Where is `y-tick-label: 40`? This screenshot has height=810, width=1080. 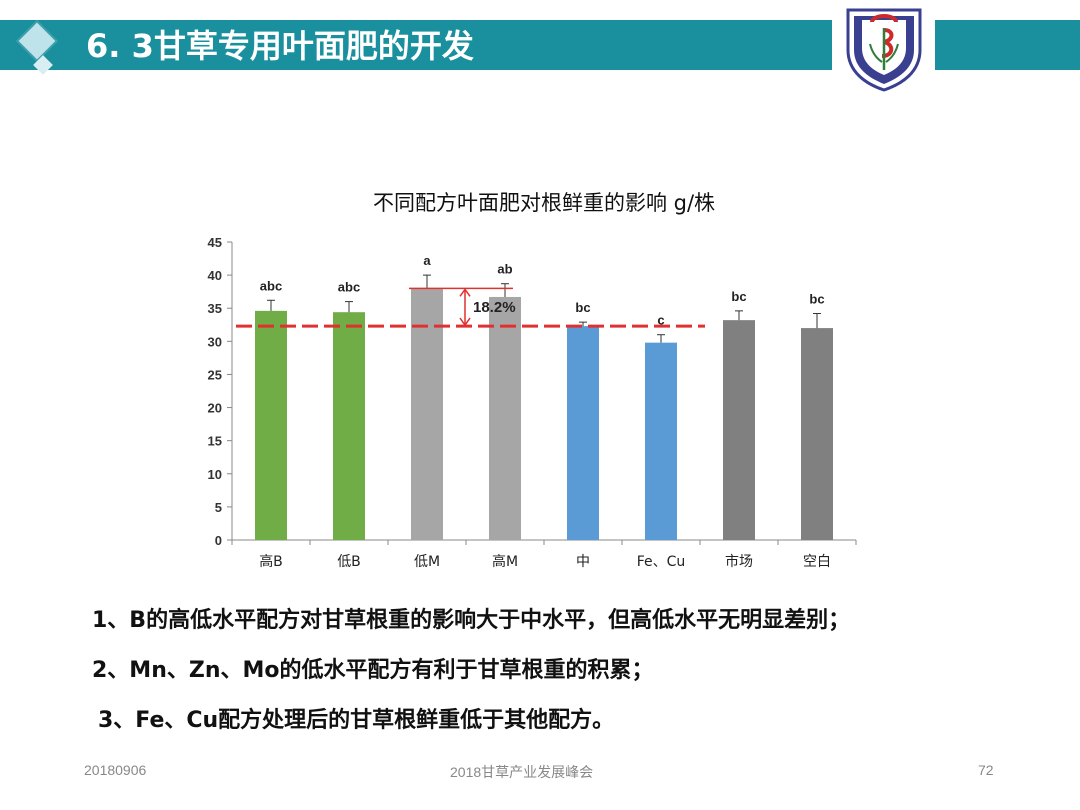 y-tick-label: 40 is located at coordinates (215, 275).